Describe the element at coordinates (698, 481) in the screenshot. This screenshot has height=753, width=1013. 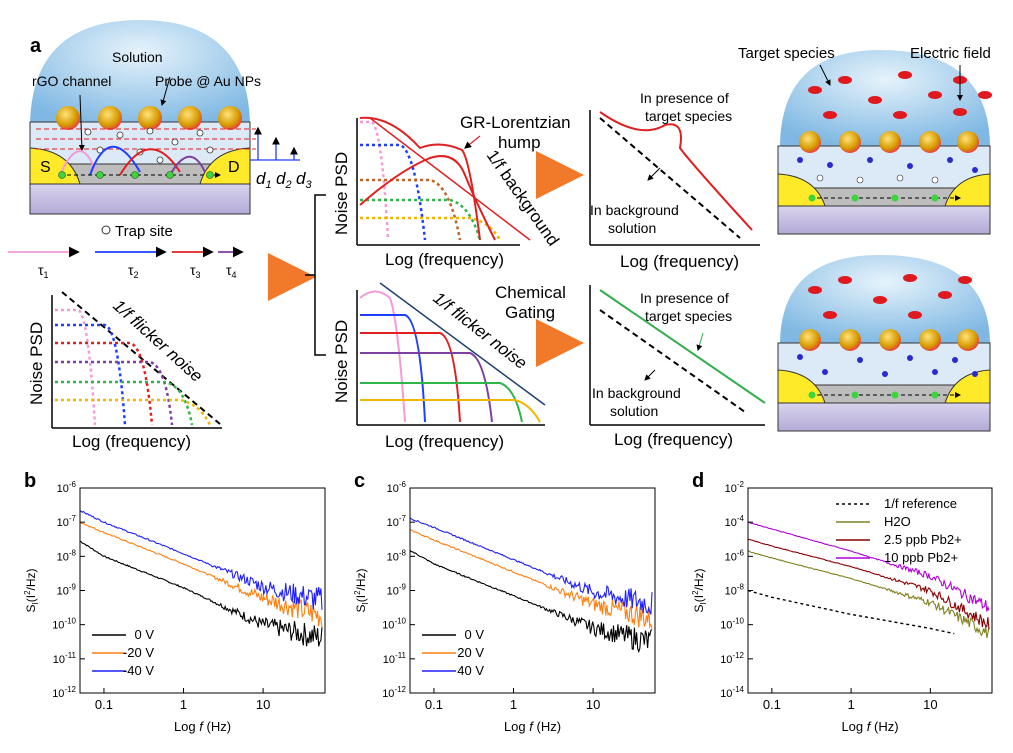
I see `panel-d-letter: d` at that location.